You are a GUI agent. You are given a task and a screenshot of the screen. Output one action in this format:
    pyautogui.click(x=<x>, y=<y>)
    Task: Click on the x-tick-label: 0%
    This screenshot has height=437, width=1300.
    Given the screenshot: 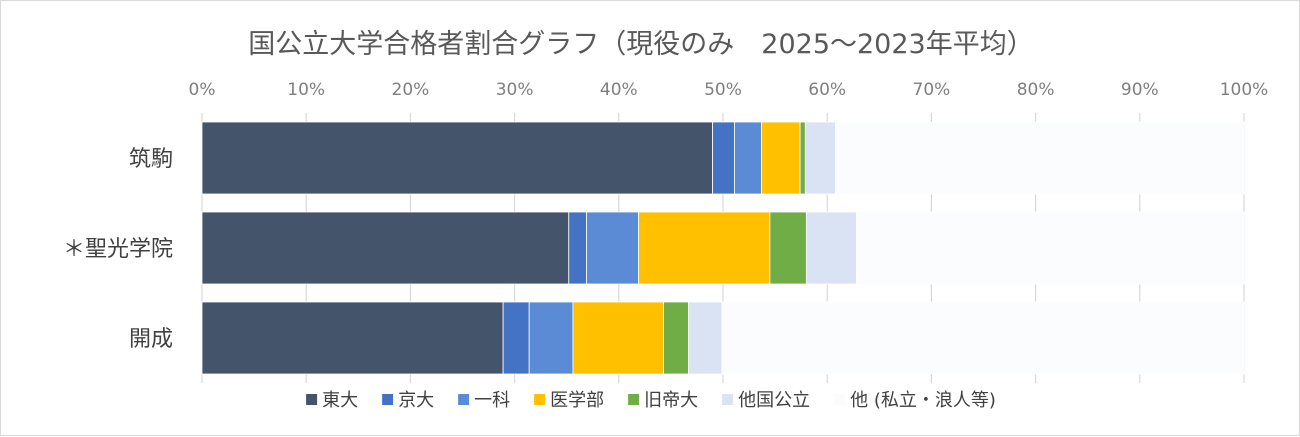 What is the action you would take?
    pyautogui.click(x=202, y=90)
    